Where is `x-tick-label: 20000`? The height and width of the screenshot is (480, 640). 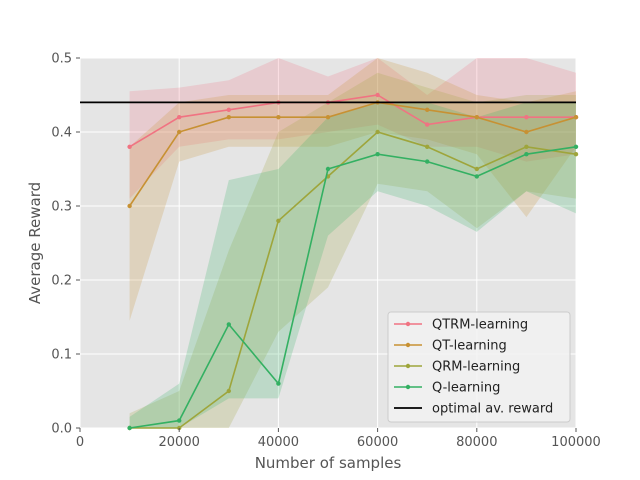
x-tick-label: 20000 is located at coordinates (179, 442).